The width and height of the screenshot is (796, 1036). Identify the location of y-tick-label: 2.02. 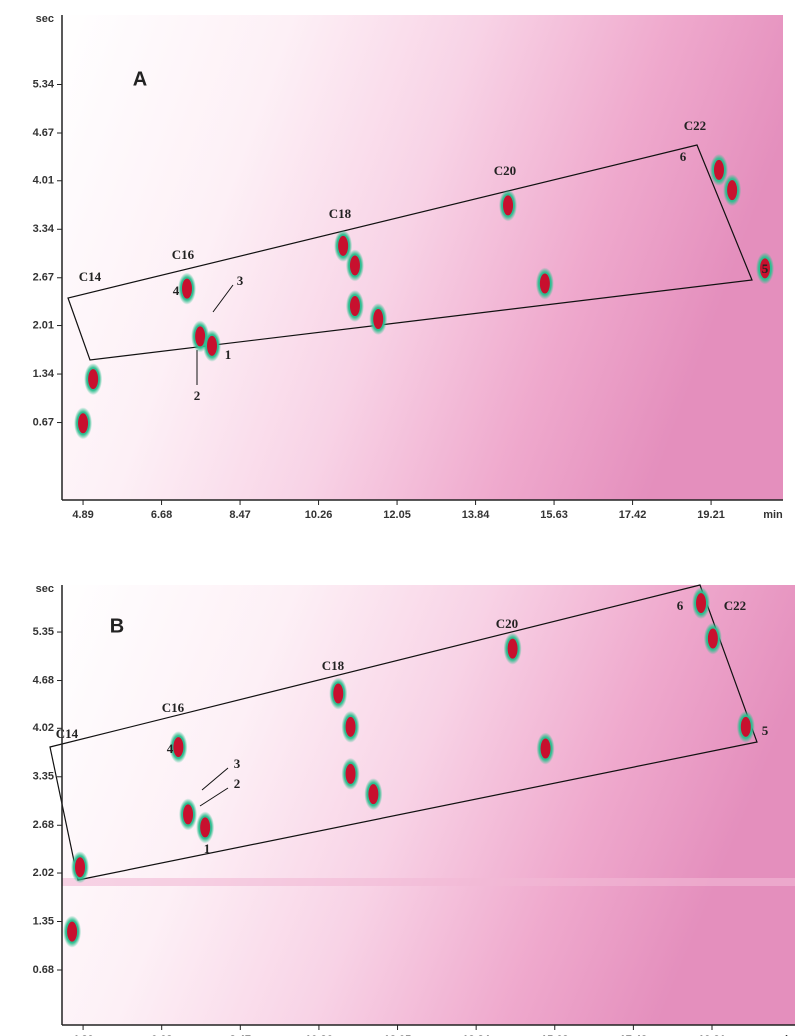
(43, 873).